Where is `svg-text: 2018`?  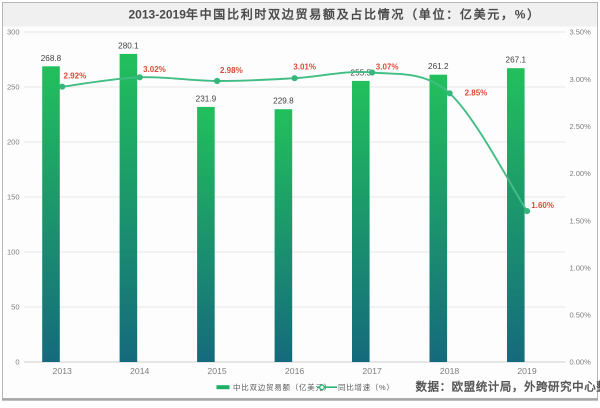 svg-text: 2018 is located at coordinates (449, 371).